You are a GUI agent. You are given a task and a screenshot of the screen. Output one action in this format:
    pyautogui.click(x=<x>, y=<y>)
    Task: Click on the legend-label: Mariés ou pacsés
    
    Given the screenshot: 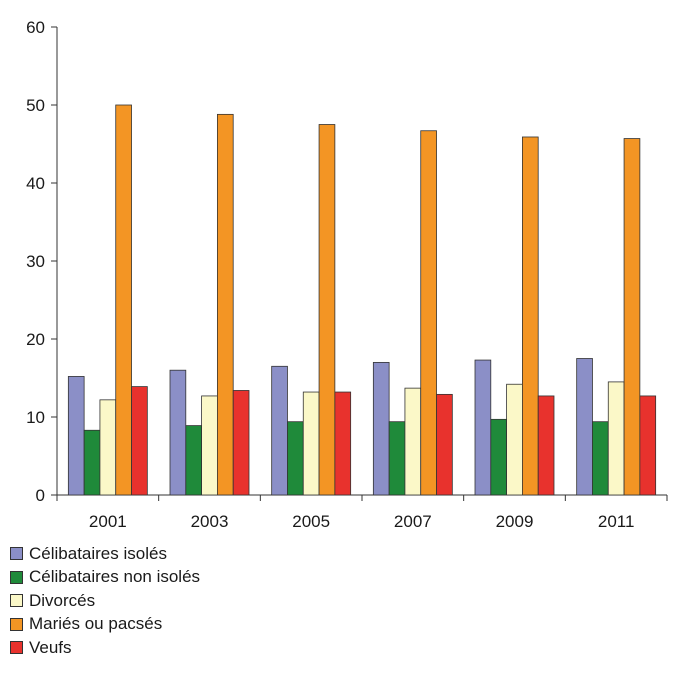 What is the action you would take?
    pyautogui.click(x=96, y=624)
    